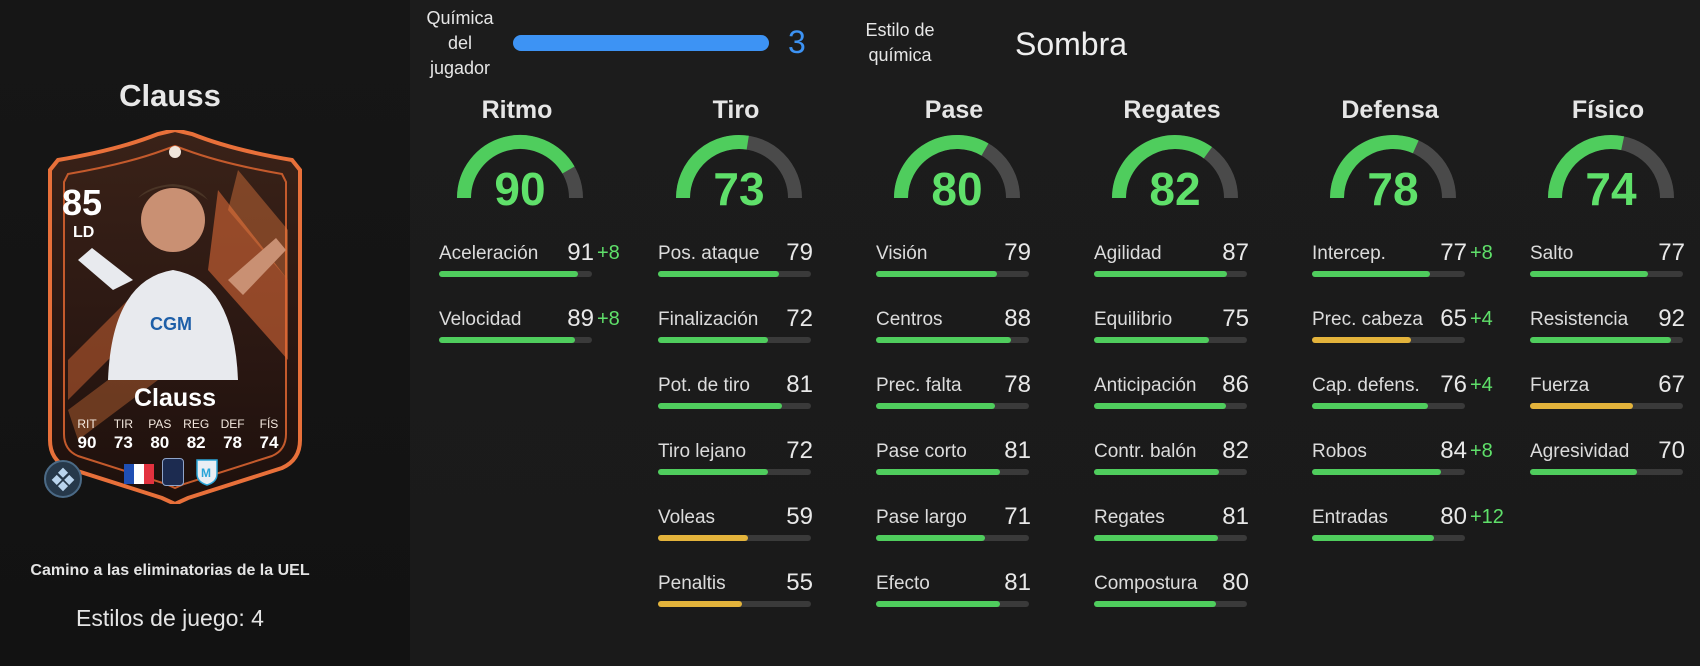  What do you see at coordinates (170, 95) in the screenshot?
I see `player-name: Clauss` at bounding box center [170, 95].